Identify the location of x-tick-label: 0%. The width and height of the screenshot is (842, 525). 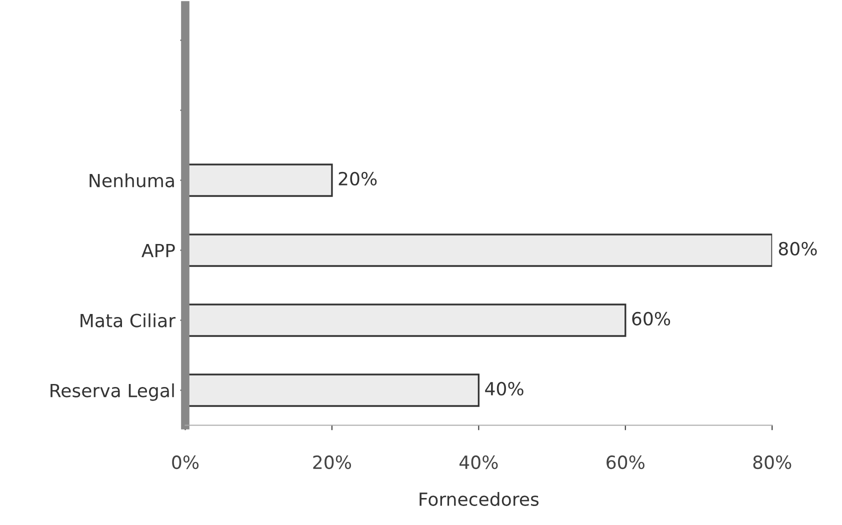
(185, 462).